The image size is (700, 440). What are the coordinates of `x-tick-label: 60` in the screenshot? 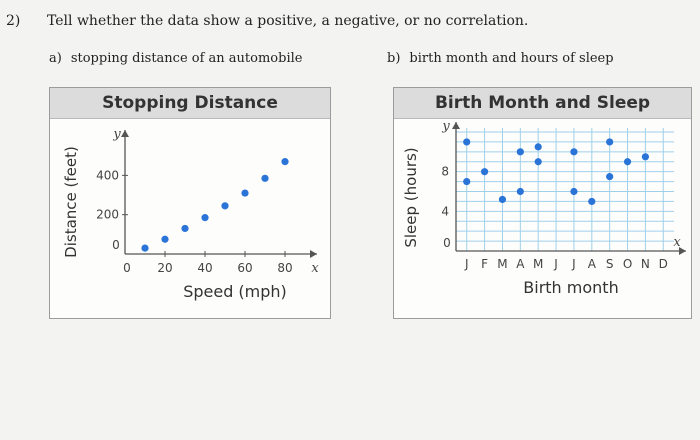 It's located at (244, 268).